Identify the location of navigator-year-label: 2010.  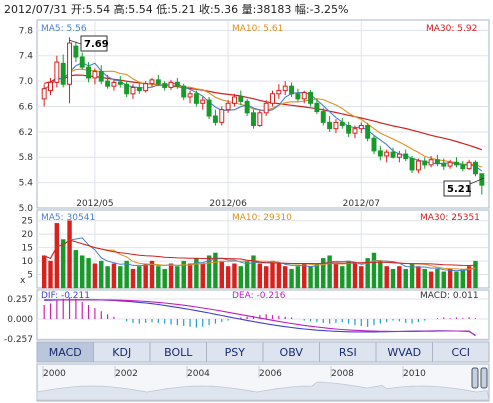
(414, 374).